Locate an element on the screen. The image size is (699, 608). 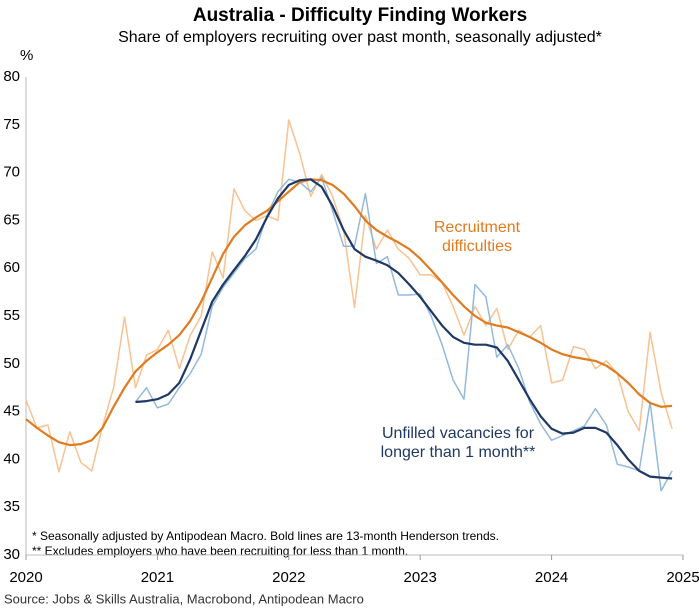
x-tick-label: 2020 is located at coordinates (25, 577).